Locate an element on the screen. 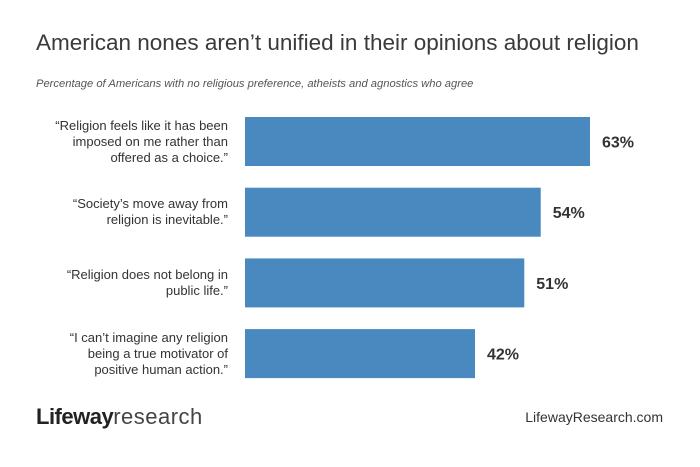 This screenshot has height=467, width=700. category-label-line: “Society’s move away from is located at coordinates (150, 204).